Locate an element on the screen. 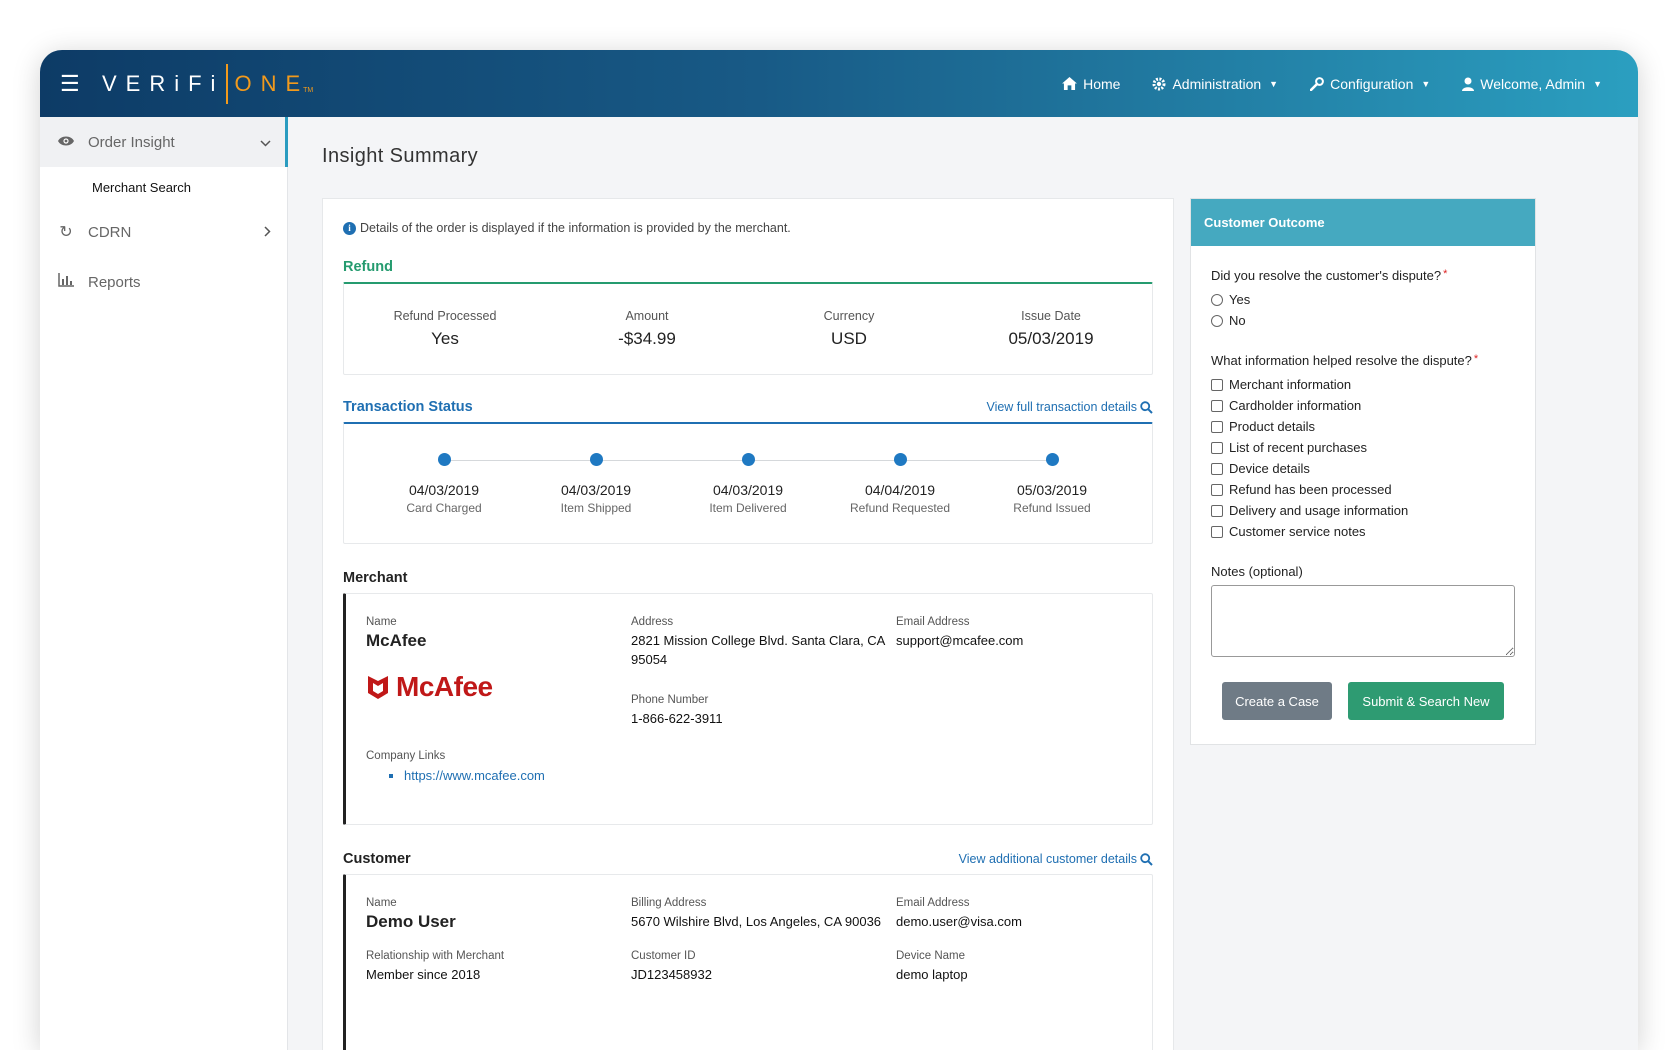 The height and width of the screenshot is (1050, 1680). hamburger-menu-icon: ☰ is located at coordinates (70, 83).